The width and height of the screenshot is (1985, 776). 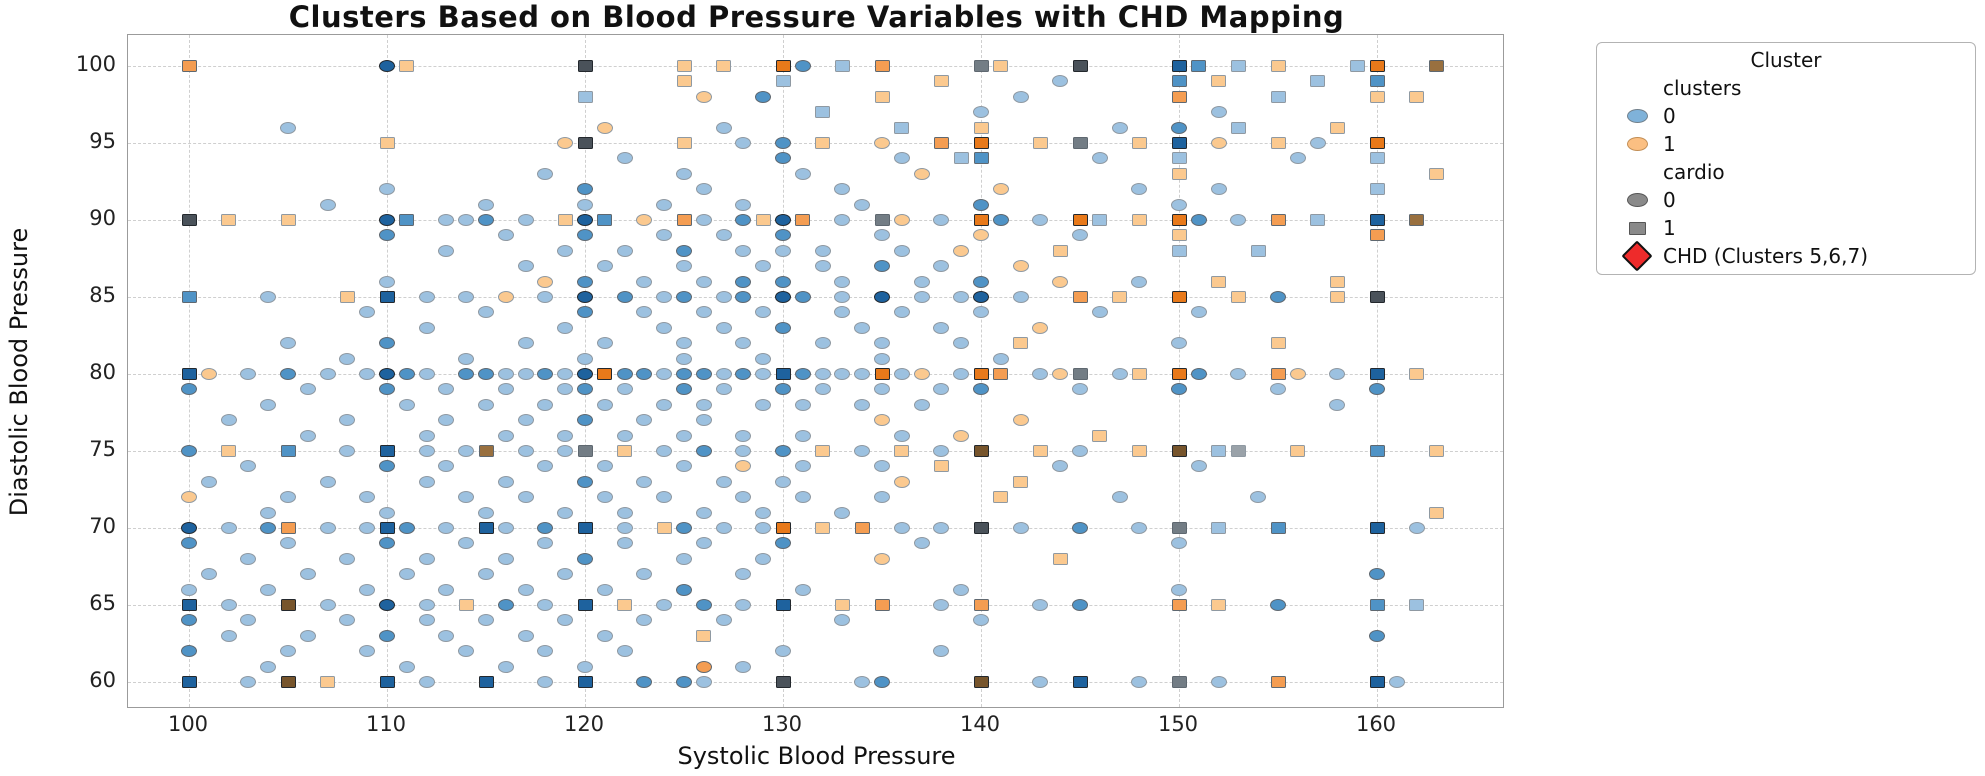 I want to click on legend-label: 1, so click(x=1669, y=144).